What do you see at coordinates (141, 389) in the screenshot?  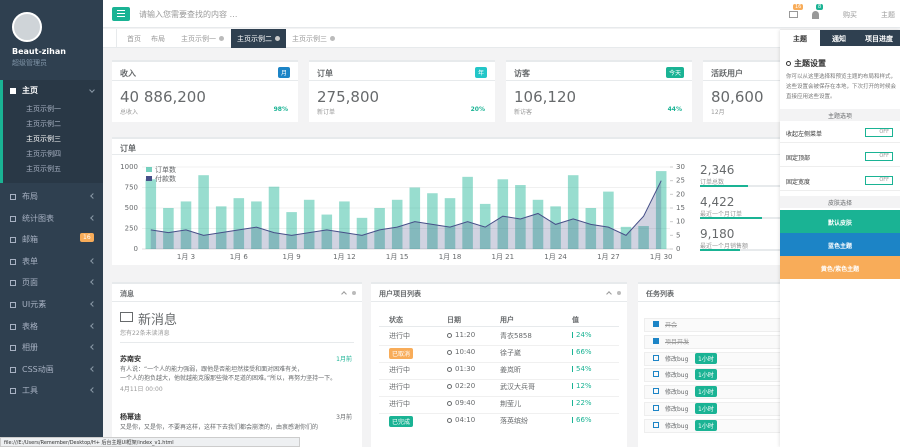 I see `message-date: 4月11日 00:00` at bounding box center [141, 389].